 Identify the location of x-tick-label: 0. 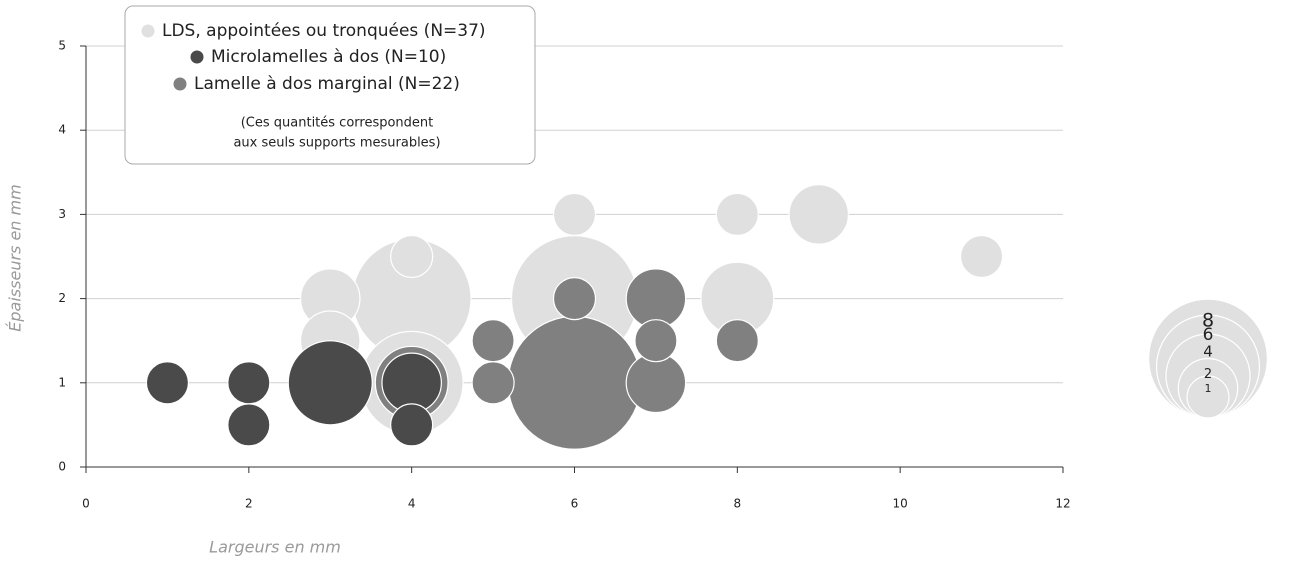
(86, 504).